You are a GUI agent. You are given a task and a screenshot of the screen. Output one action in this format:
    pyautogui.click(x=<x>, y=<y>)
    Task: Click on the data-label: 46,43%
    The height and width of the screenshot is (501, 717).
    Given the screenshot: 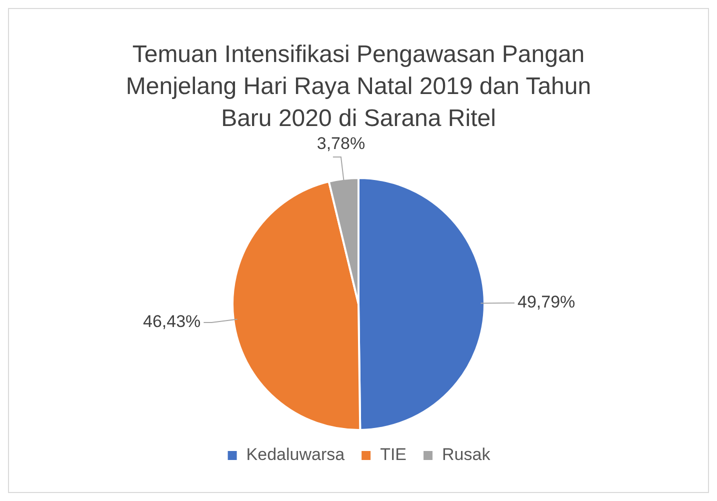 What is the action you would take?
    pyautogui.click(x=171, y=322)
    